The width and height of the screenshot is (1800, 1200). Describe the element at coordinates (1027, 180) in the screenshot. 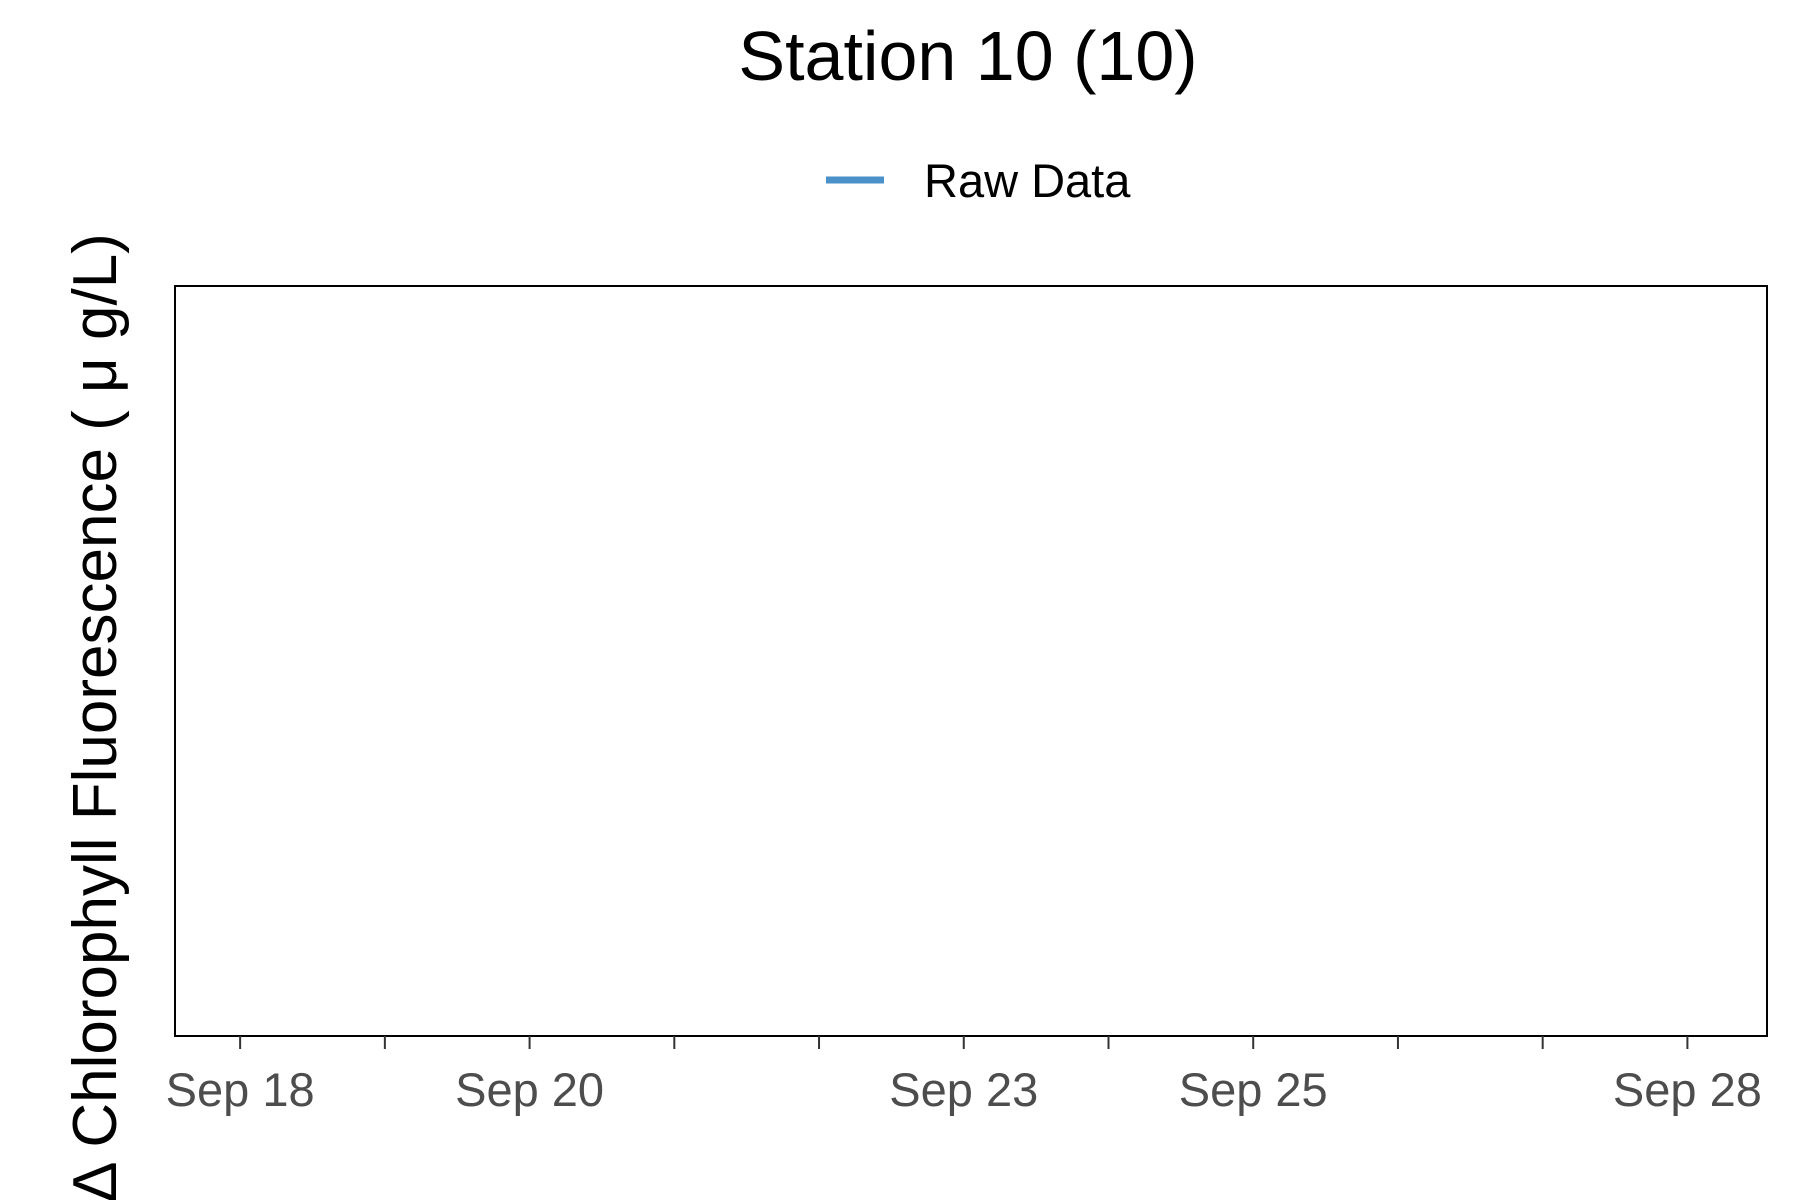

I see `legend-label-raw-data: Raw Data` at that location.